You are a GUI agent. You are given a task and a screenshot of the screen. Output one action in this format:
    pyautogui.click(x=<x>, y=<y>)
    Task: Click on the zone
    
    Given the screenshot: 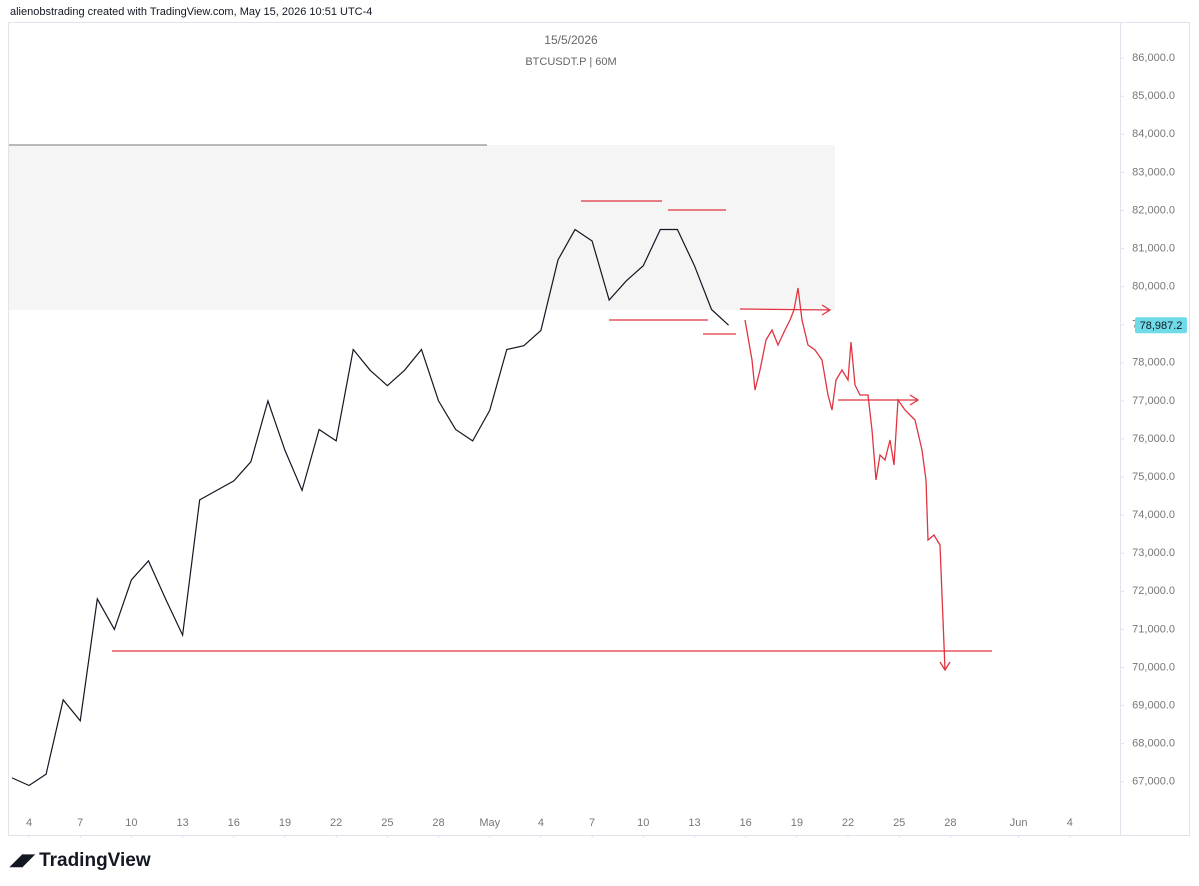 What is the action you would take?
    pyautogui.click(x=422, y=227)
    